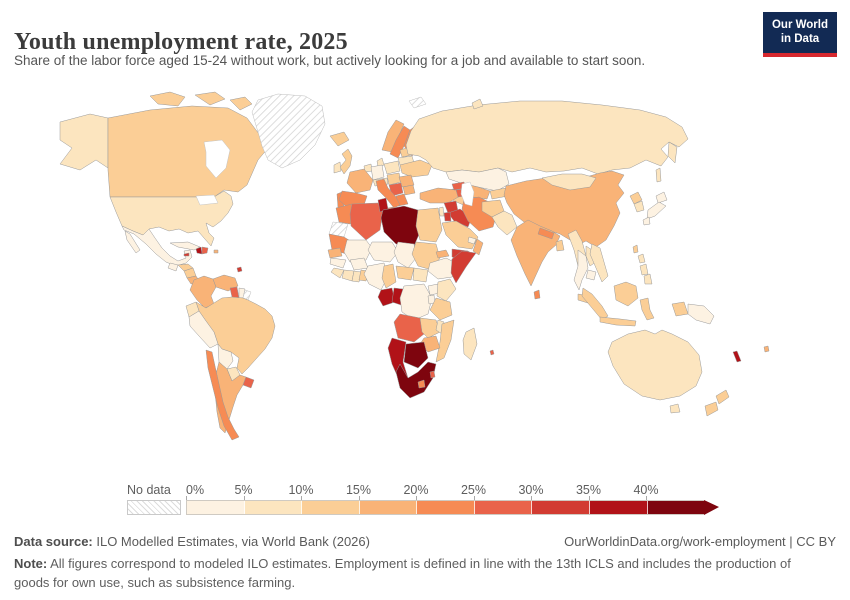 The width and height of the screenshot is (850, 600). What do you see at coordinates (442, 254) in the screenshot?
I see `country-eritrea` at bounding box center [442, 254].